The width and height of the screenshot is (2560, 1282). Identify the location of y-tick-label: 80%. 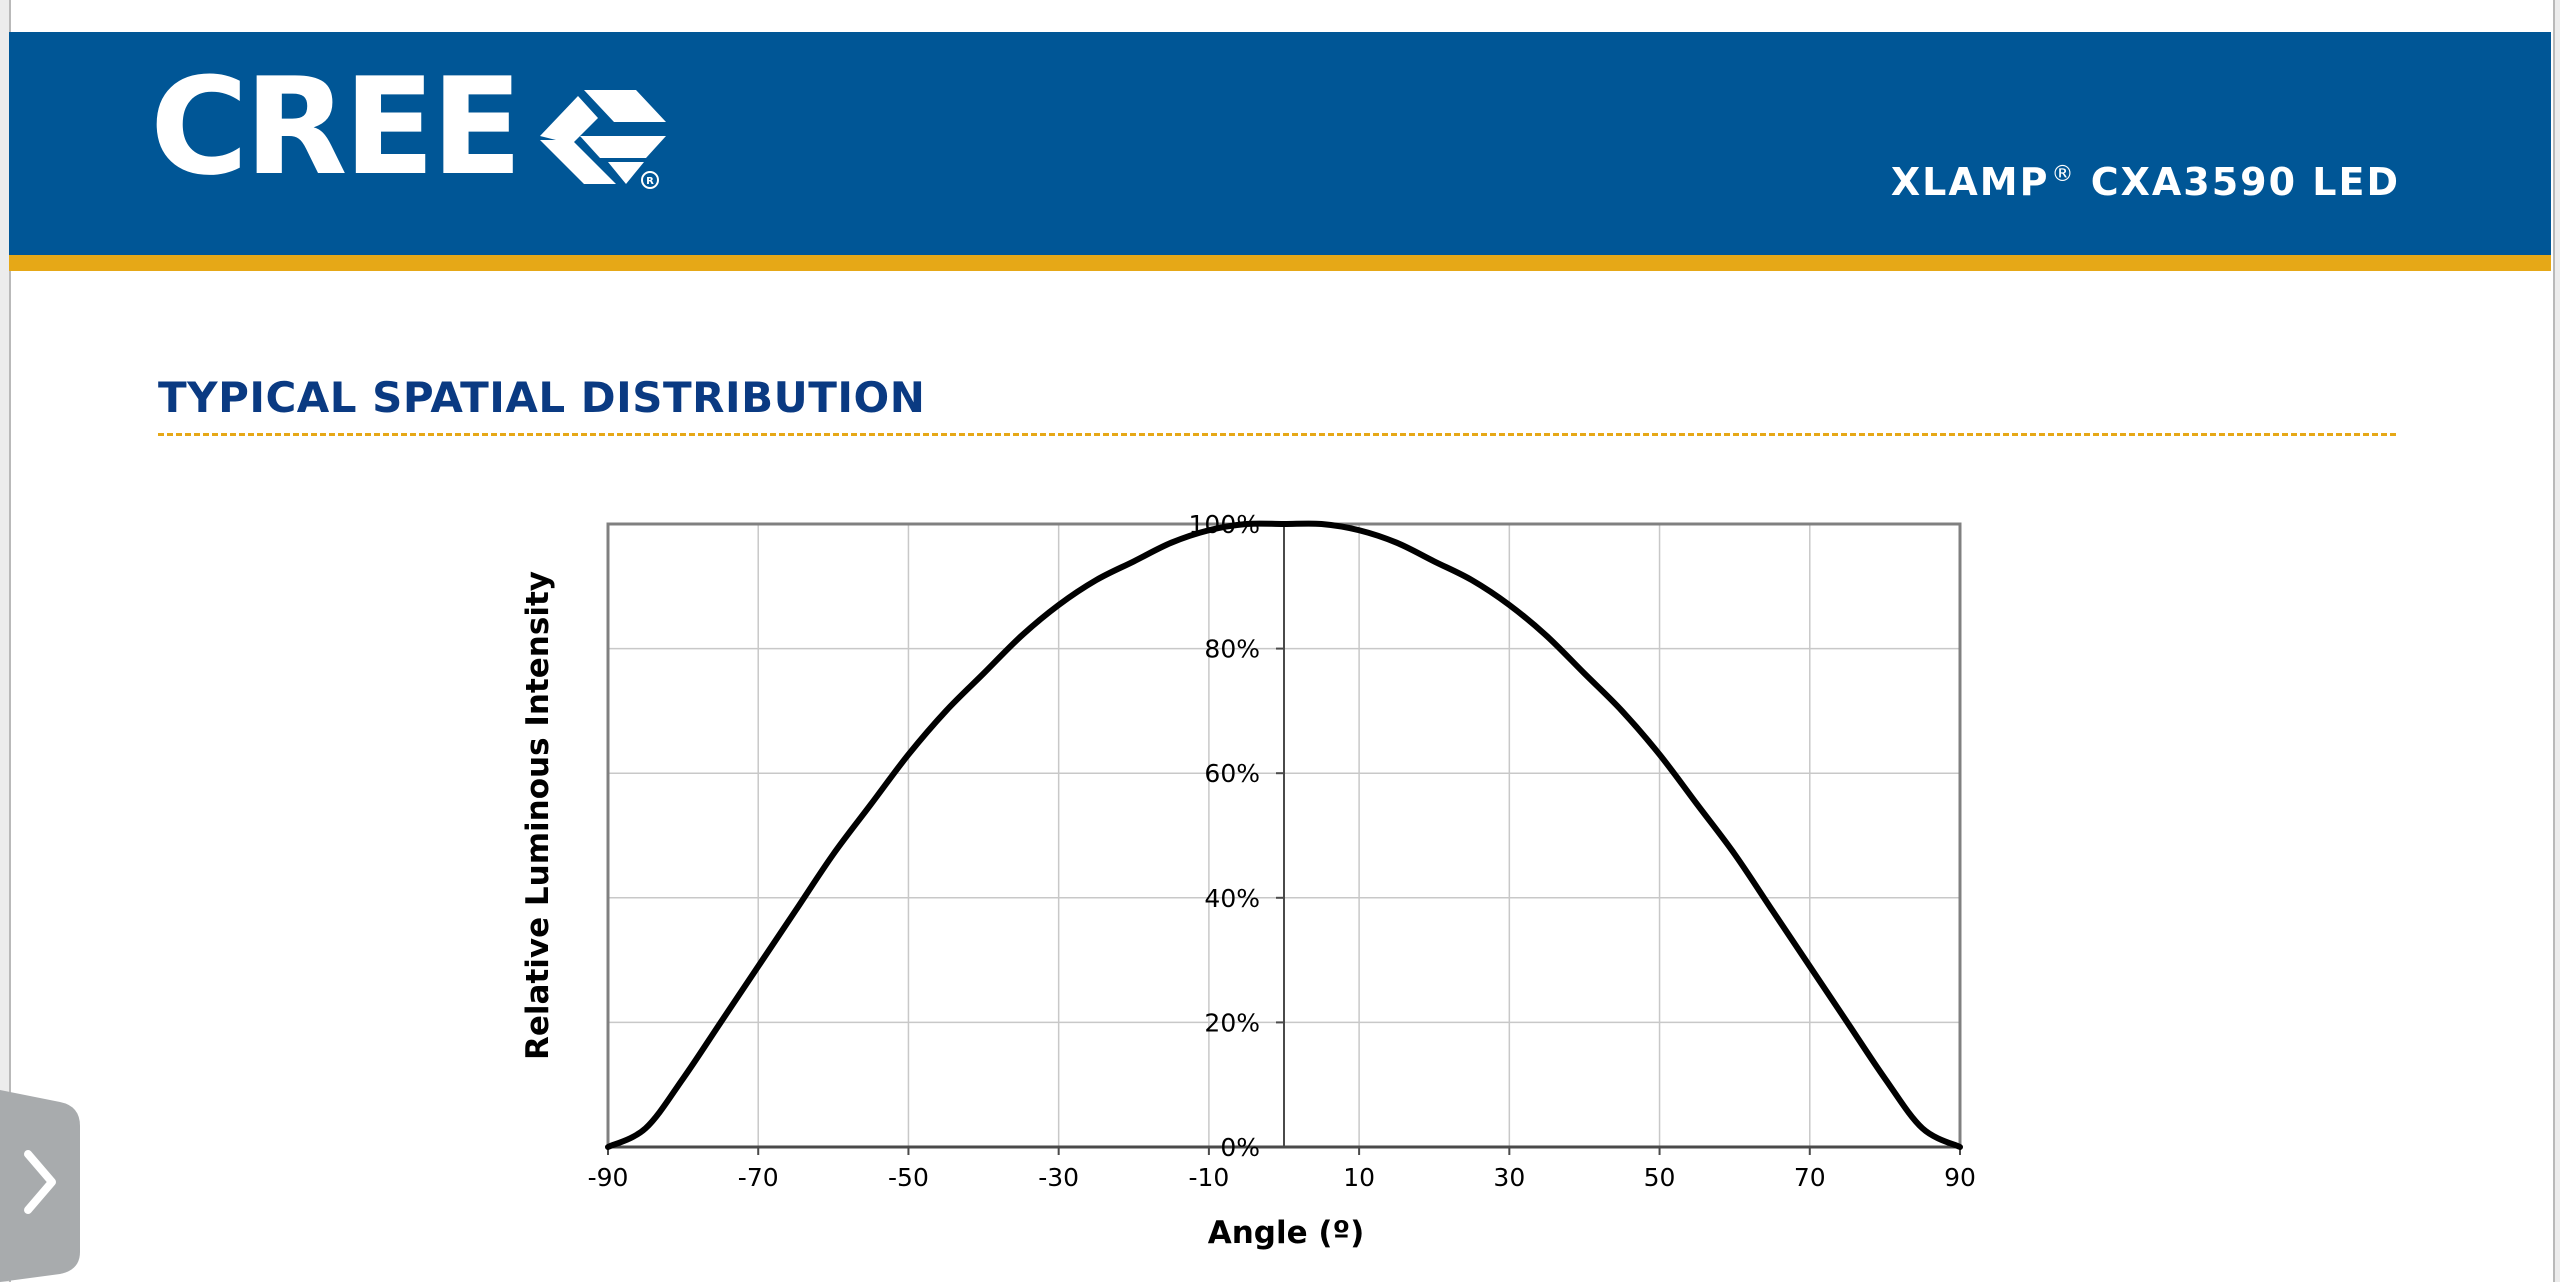
(1232, 649).